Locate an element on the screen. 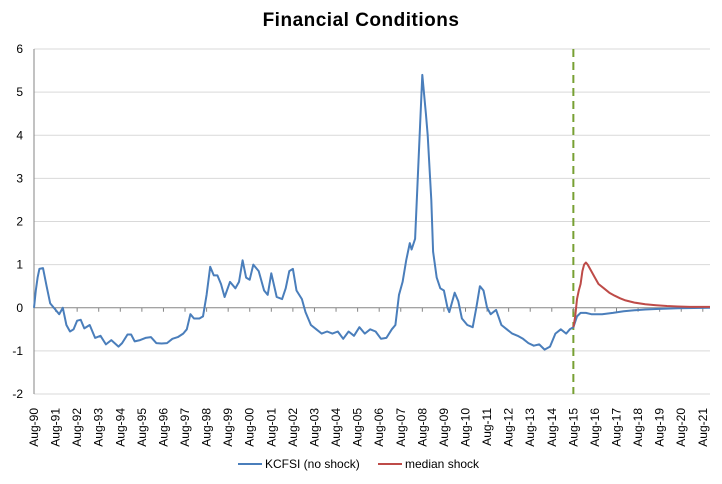 Image resolution: width=722 pixels, height=484 pixels. x-tick-label: Aug-06 is located at coordinates (379, 427).